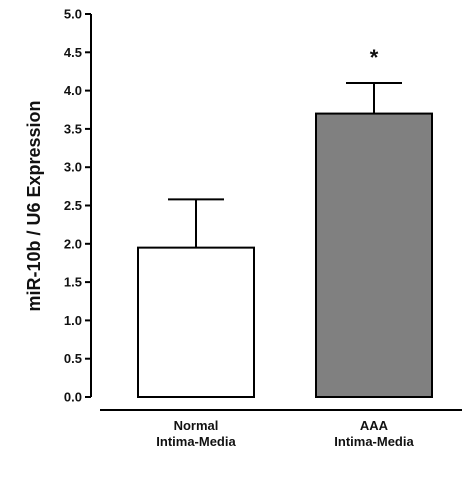 Image resolution: width=474 pixels, height=477 pixels. I want to click on y-tick-label: 3.5, so click(73, 128).